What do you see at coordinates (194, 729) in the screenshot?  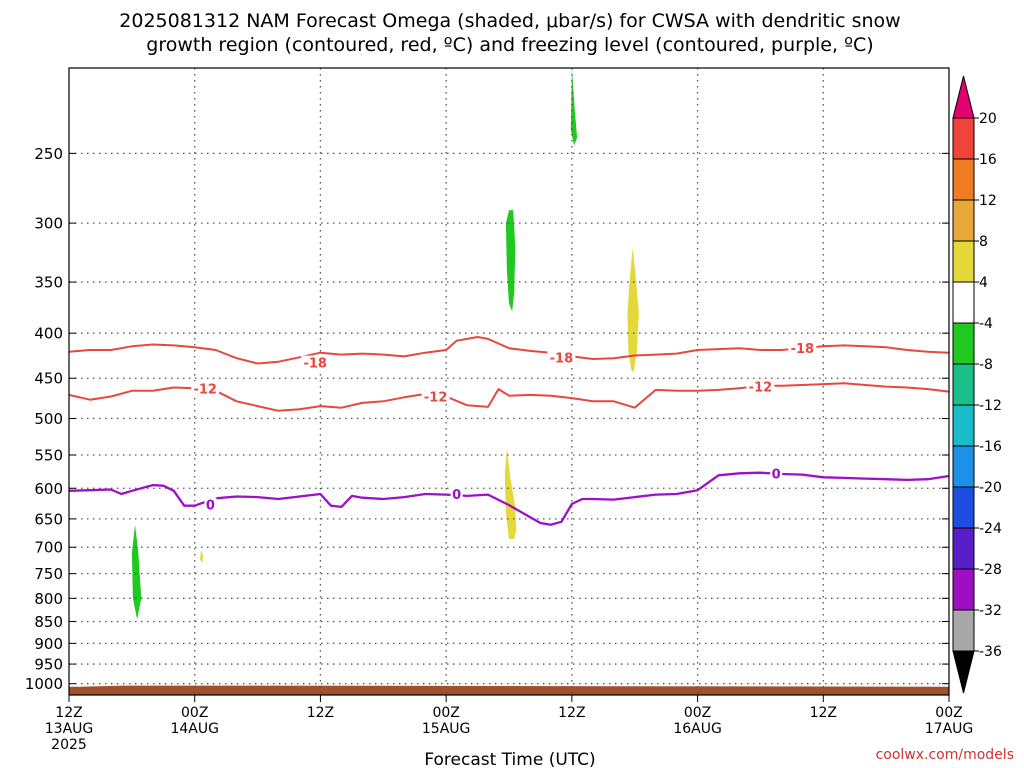 I see `x-tick-label-1-1: 14AUG` at bounding box center [194, 729].